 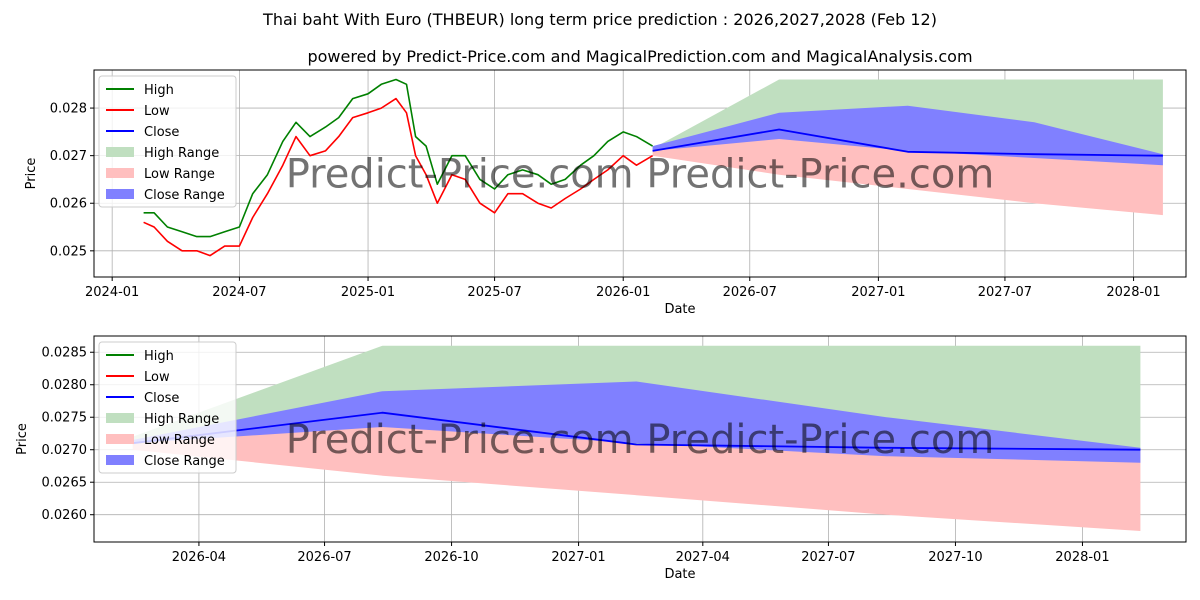 What do you see at coordinates (65, 483) in the screenshot?
I see `y-tick-label: 0.0265` at bounding box center [65, 483].